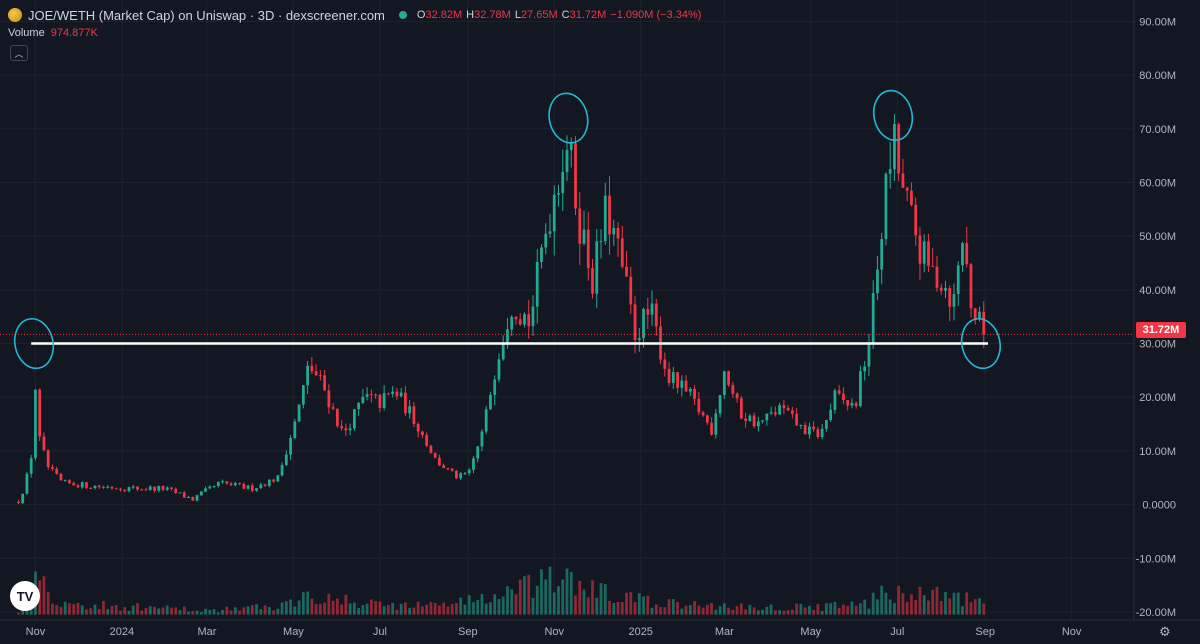  What do you see at coordinates (53, 33) in the screenshot?
I see `volume-legend: Volume 974.877K` at bounding box center [53, 33].